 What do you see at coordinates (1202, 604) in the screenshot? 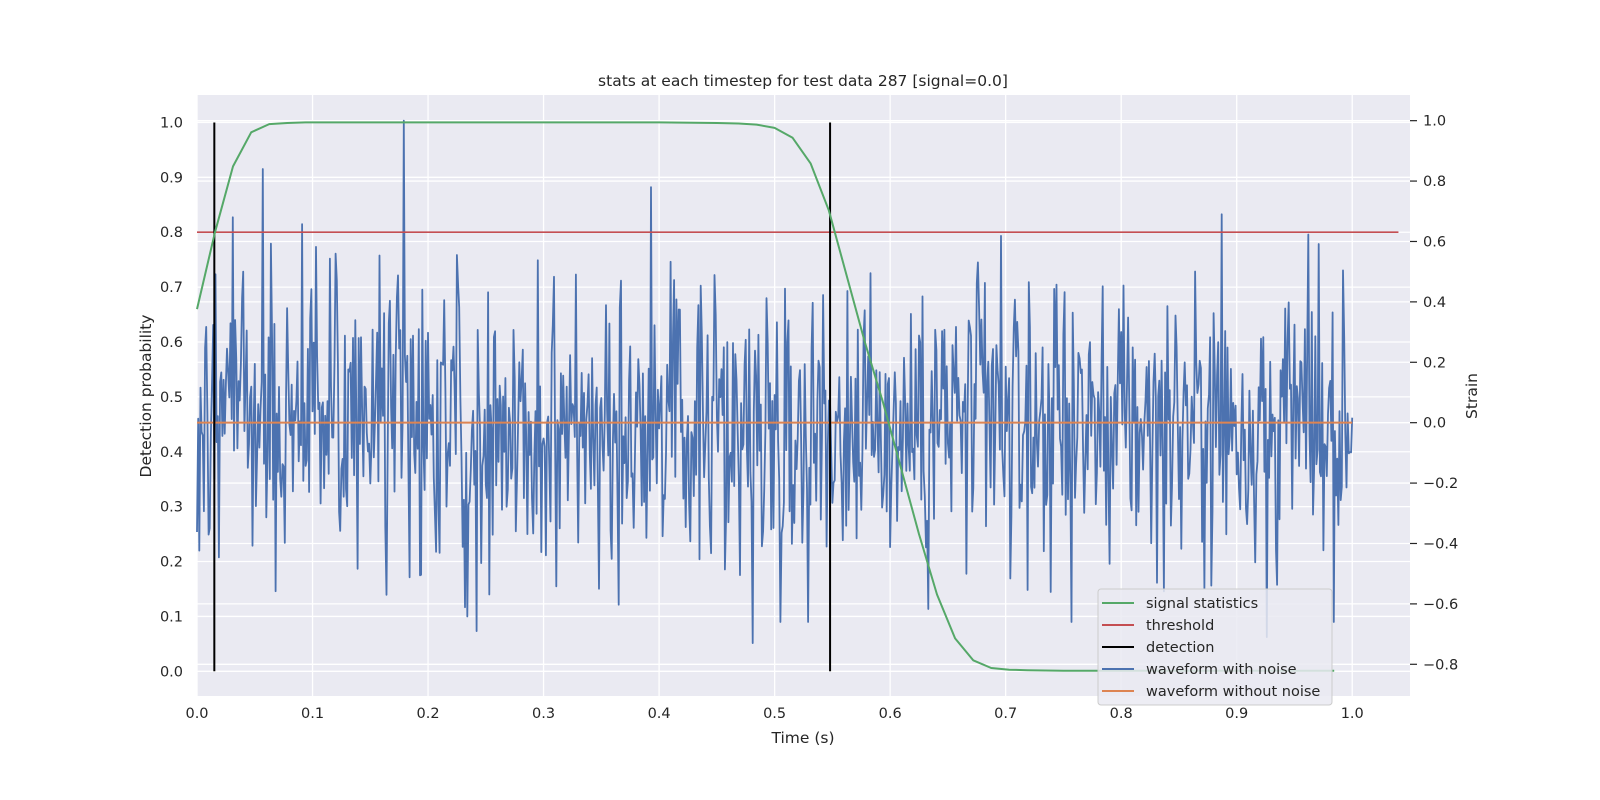
I see `legend-label-signal-statistics: signal statistics` at bounding box center [1202, 604].